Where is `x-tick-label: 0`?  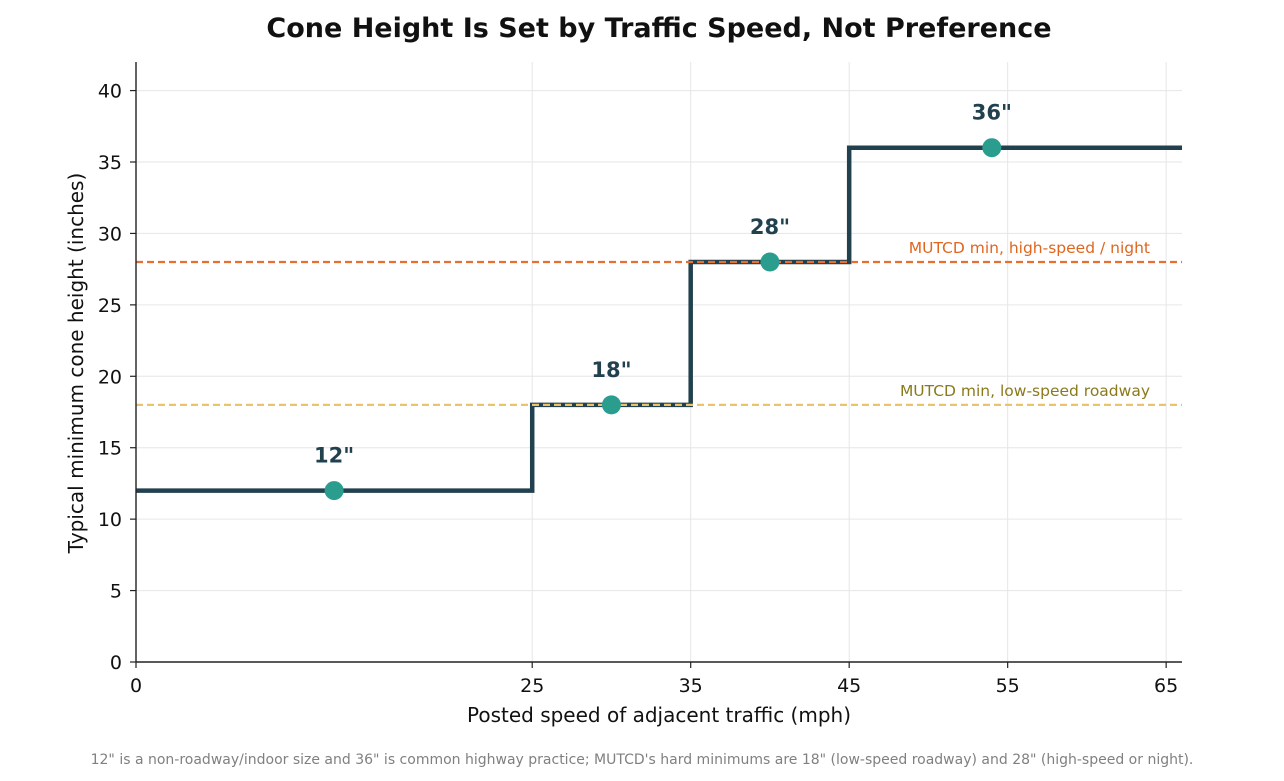 x-tick-label: 0 is located at coordinates (136, 686).